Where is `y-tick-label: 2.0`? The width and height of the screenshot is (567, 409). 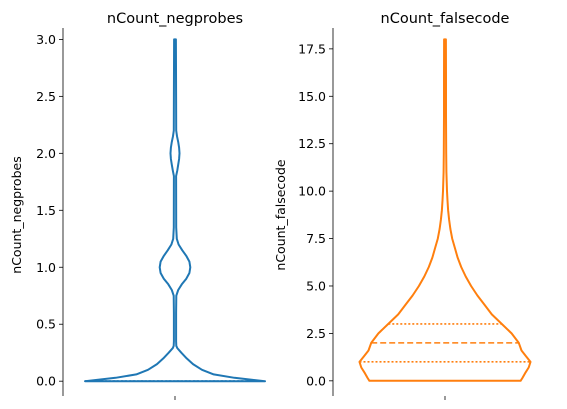 y-tick-label: 2.0 is located at coordinates (46, 153).